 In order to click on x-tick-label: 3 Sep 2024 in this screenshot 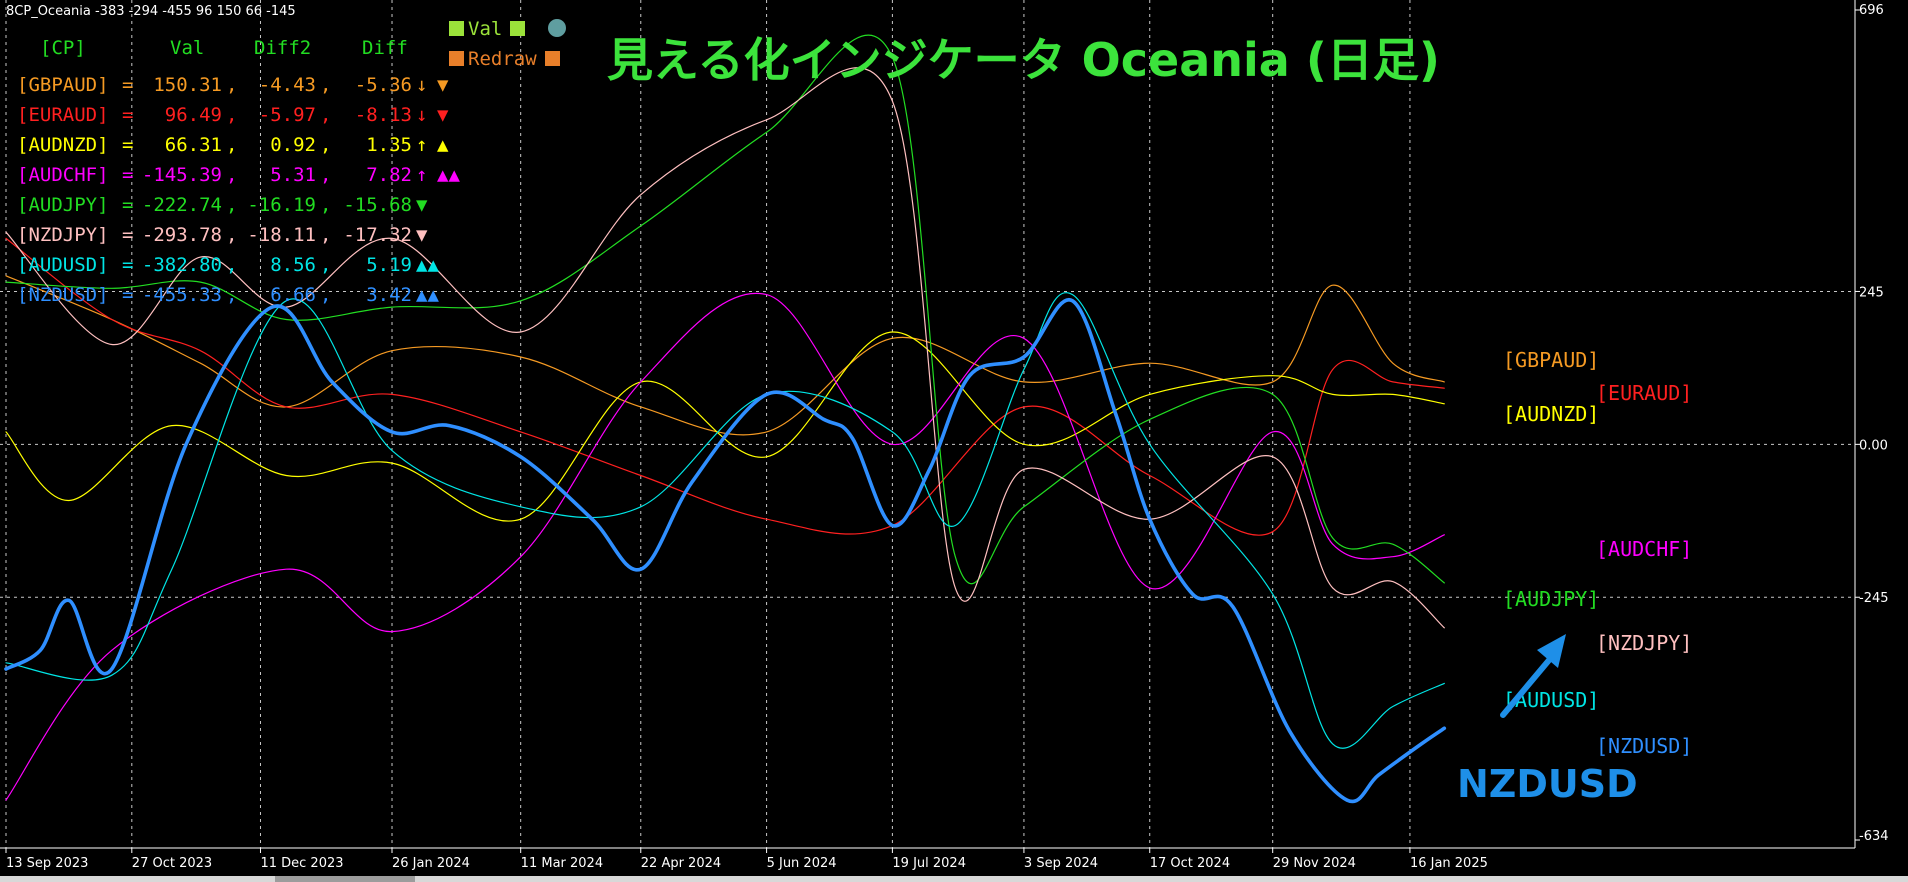, I will do `click(1061, 863)`.